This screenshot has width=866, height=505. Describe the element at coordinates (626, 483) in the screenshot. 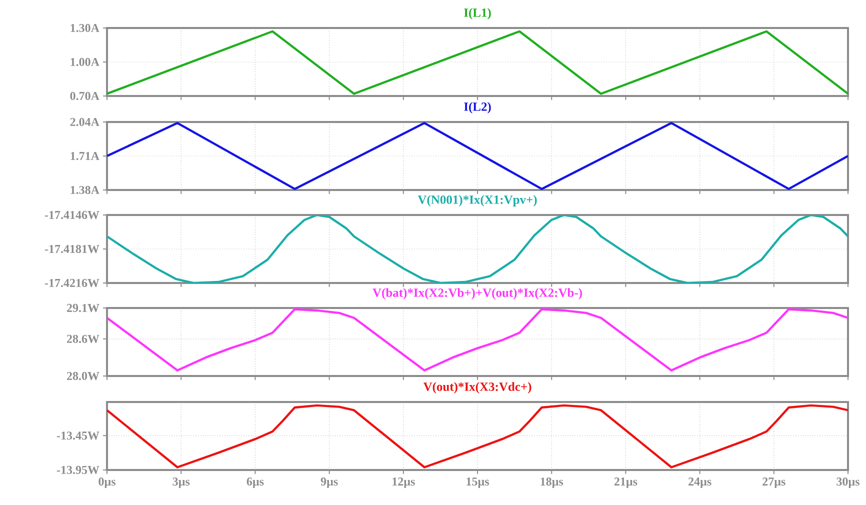

I see `x-tick-label: 21µs` at that location.